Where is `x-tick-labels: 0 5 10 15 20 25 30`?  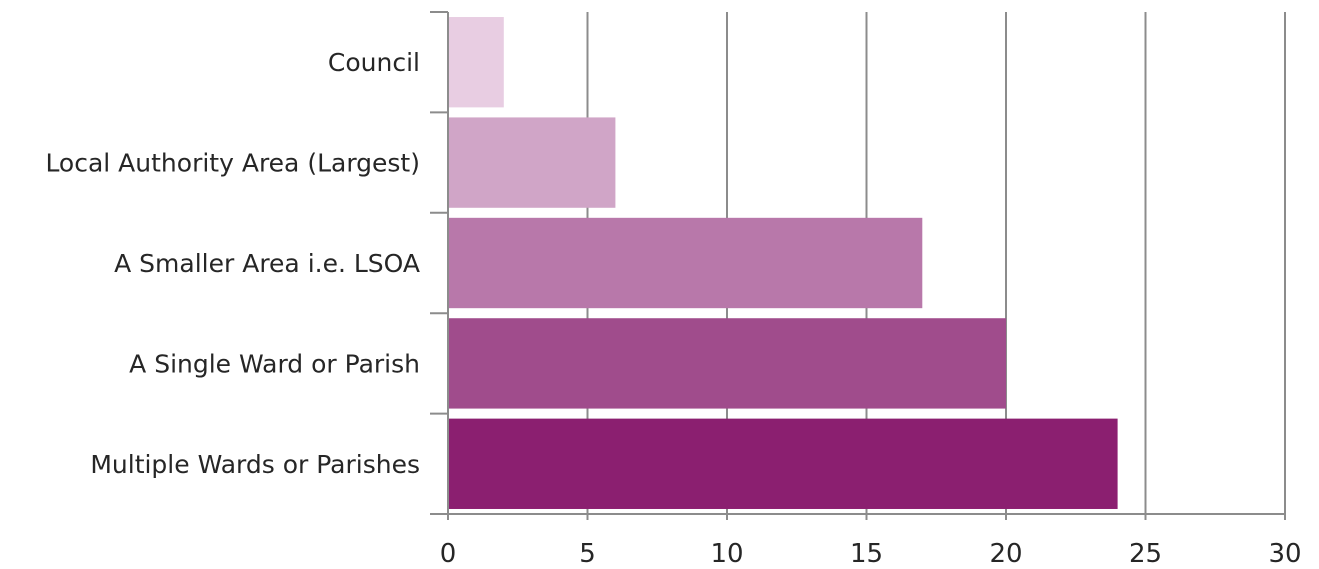 x-tick-labels: 0 5 10 15 20 25 30 is located at coordinates (871, 554).